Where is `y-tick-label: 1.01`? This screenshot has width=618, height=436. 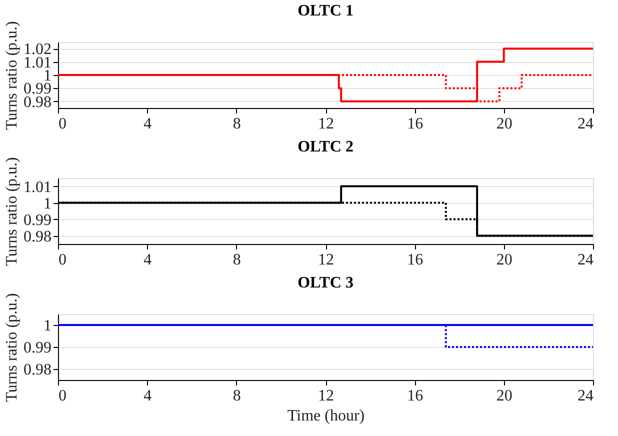 y-tick-label: 1.01 is located at coordinates (38, 187).